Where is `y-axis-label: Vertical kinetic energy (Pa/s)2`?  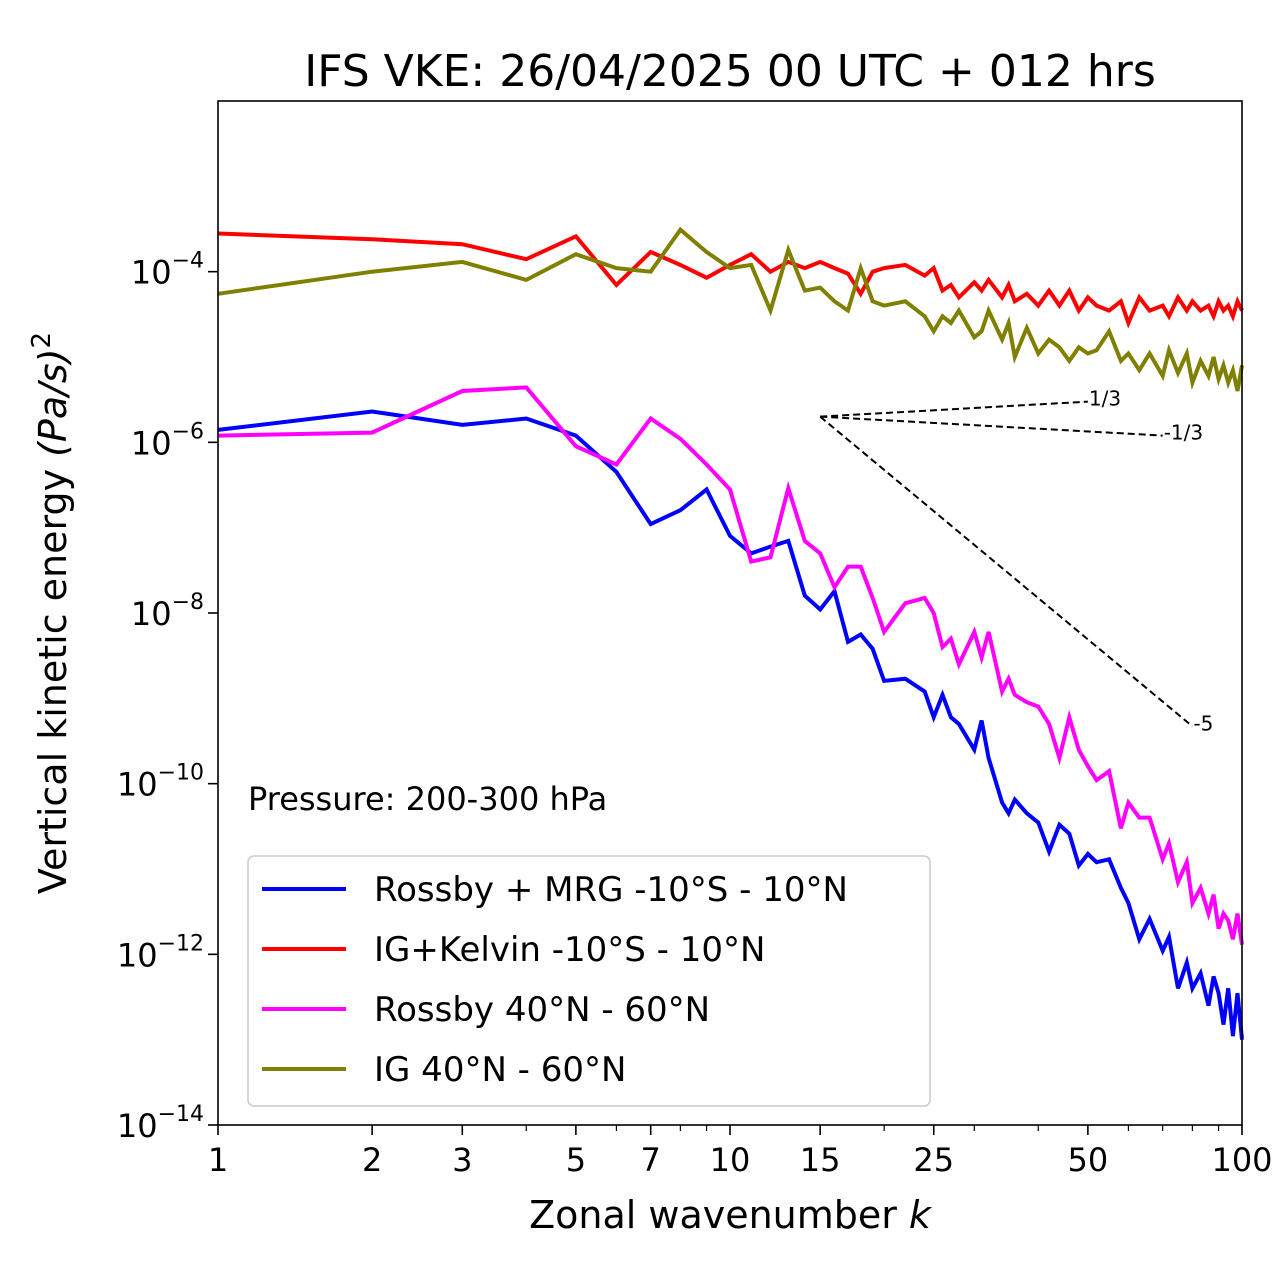
y-axis-label: Vertical kinetic energy (Pa/s)2 is located at coordinates (51, 613).